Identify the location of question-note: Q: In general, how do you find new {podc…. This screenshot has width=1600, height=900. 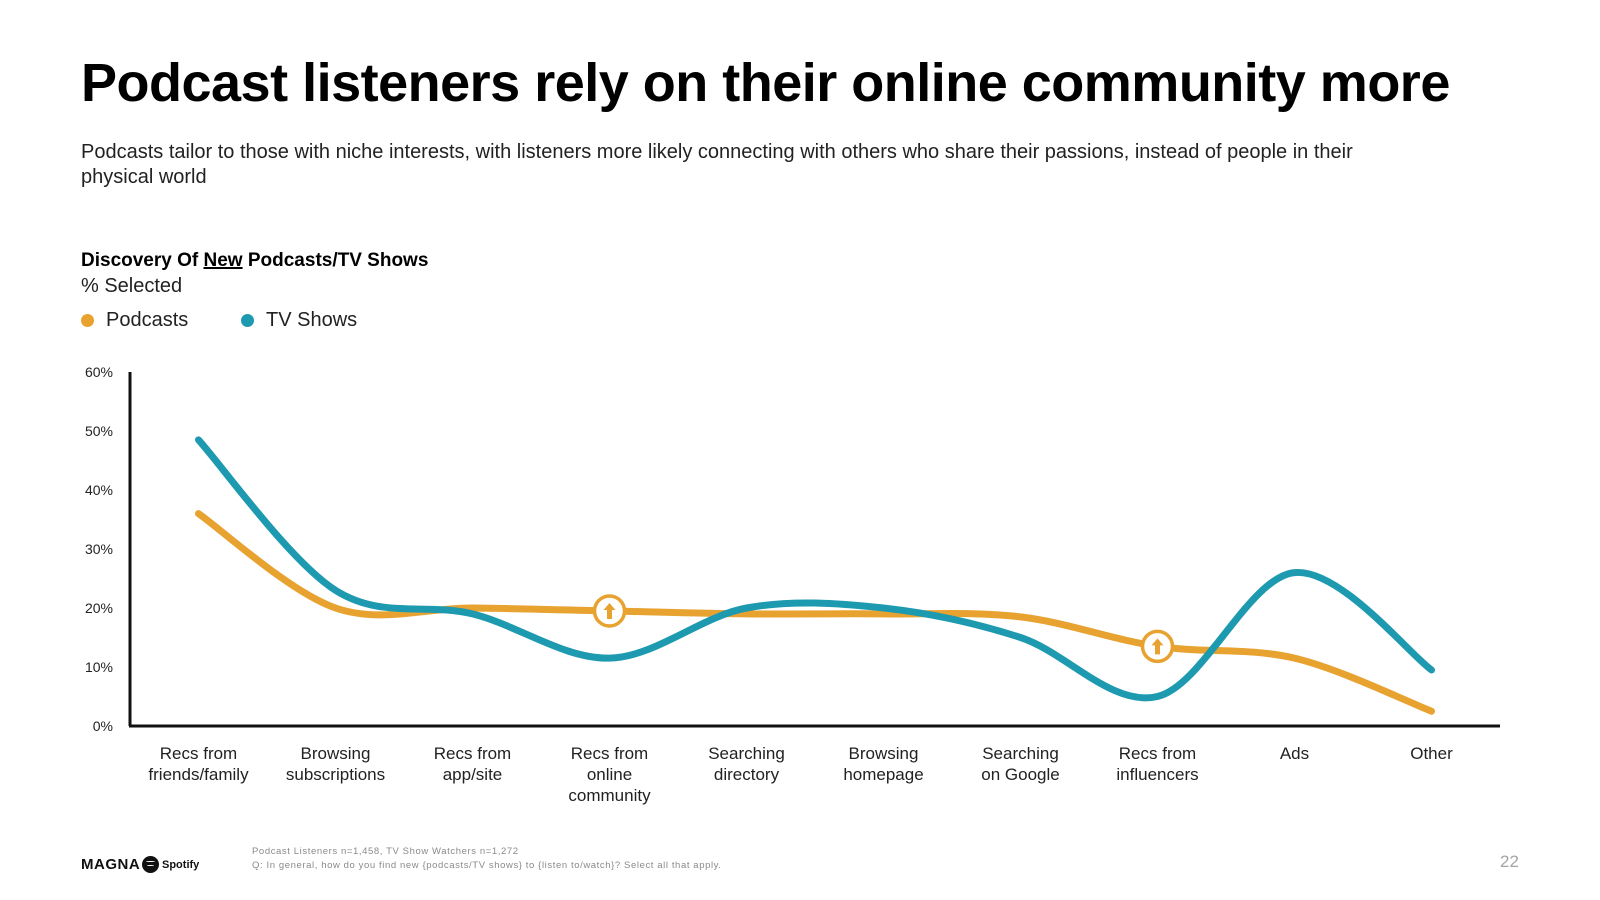
(487, 865).